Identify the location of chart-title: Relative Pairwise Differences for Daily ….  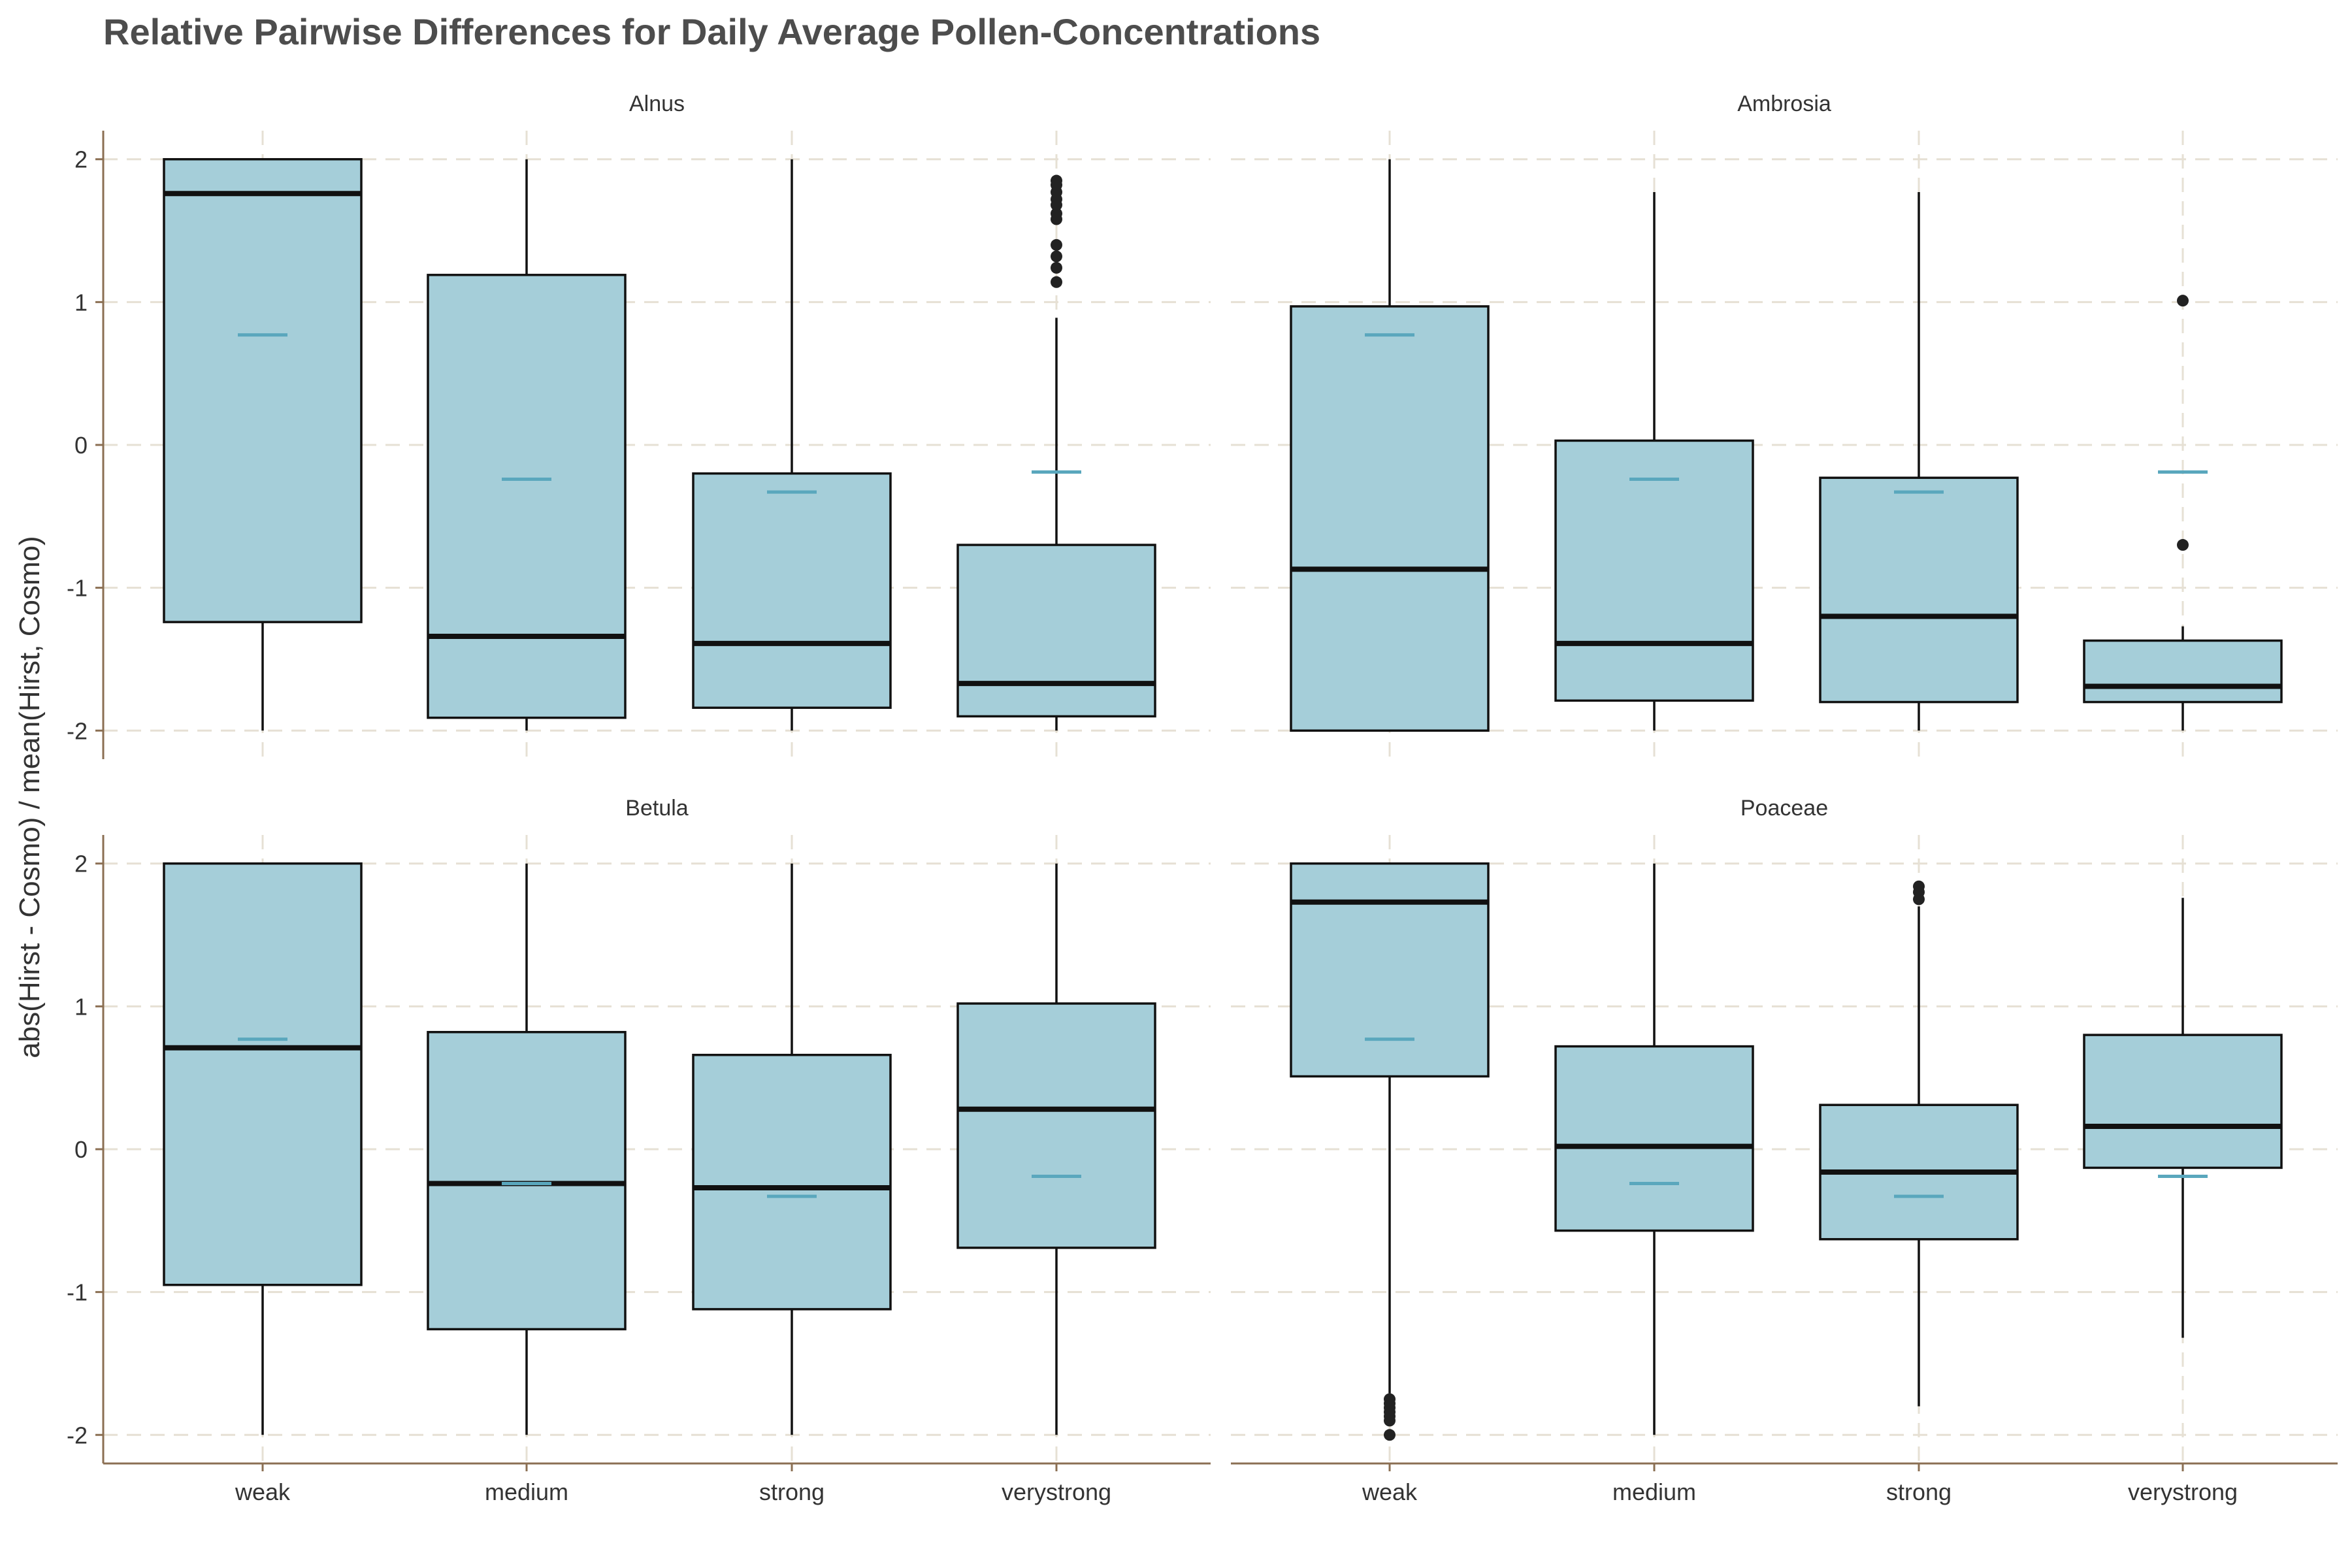
(711, 31).